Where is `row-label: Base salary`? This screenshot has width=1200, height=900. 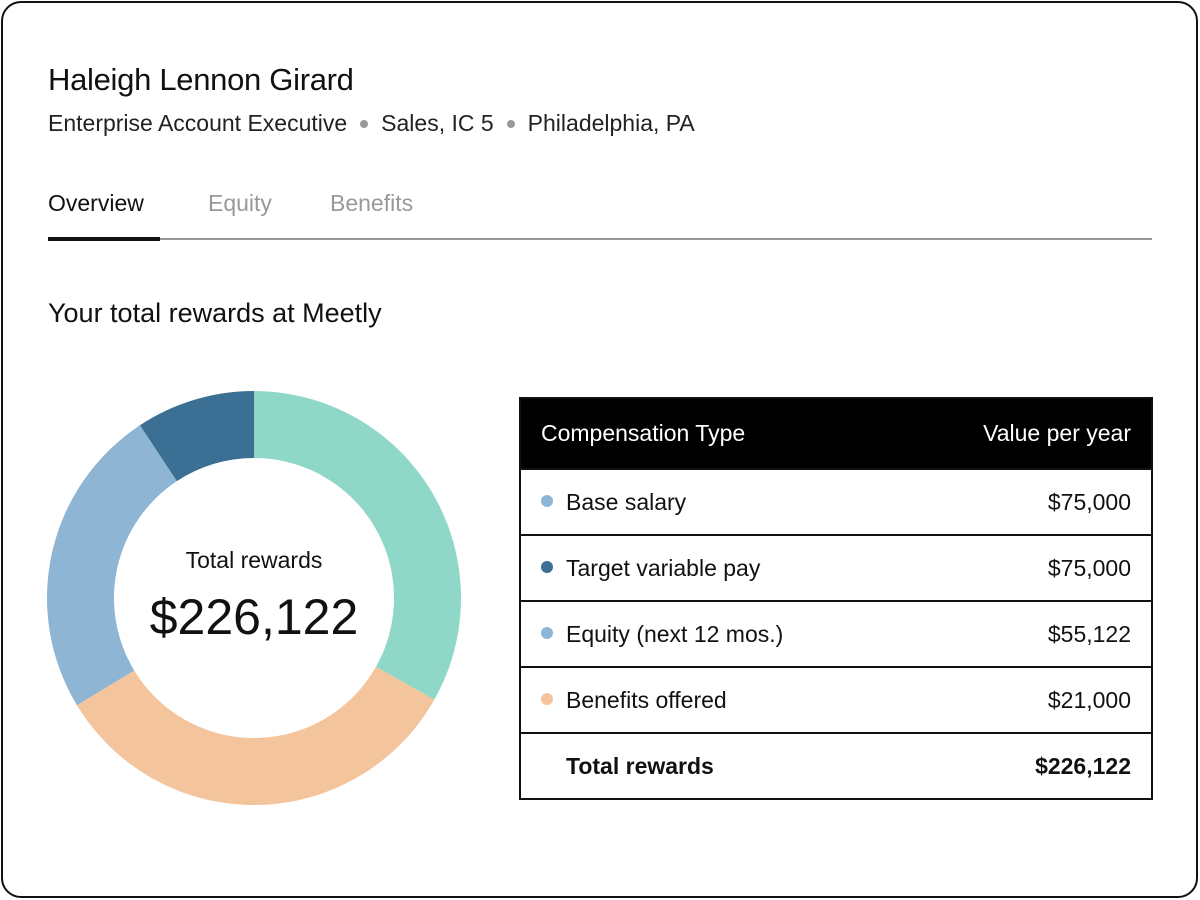 row-label: Base salary is located at coordinates (626, 501).